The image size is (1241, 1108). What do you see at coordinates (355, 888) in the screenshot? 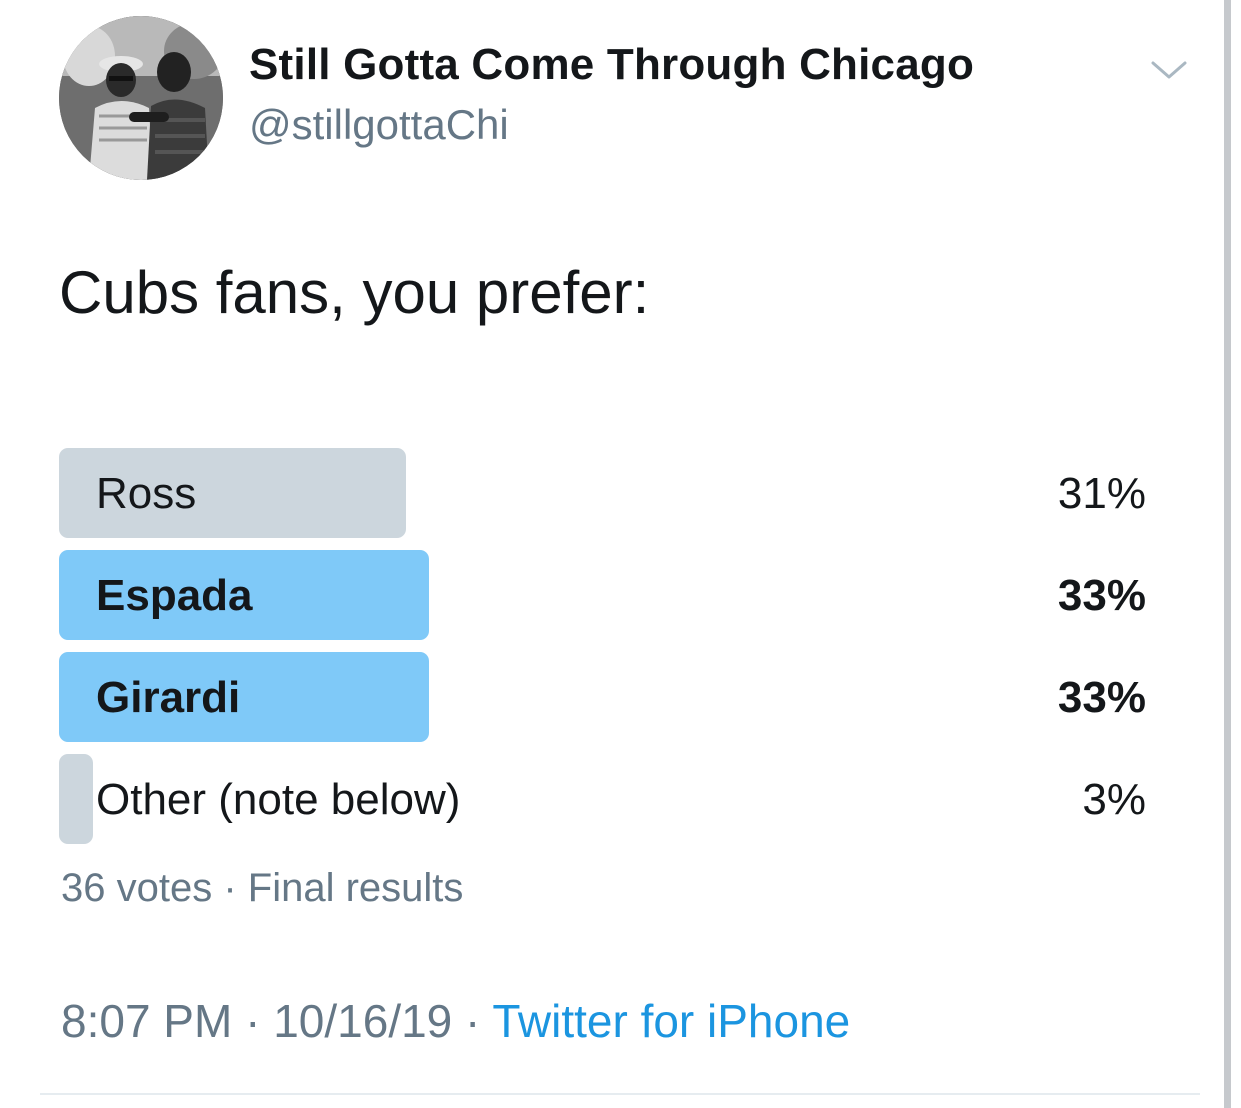
I see `poll-status: Final results` at bounding box center [355, 888].